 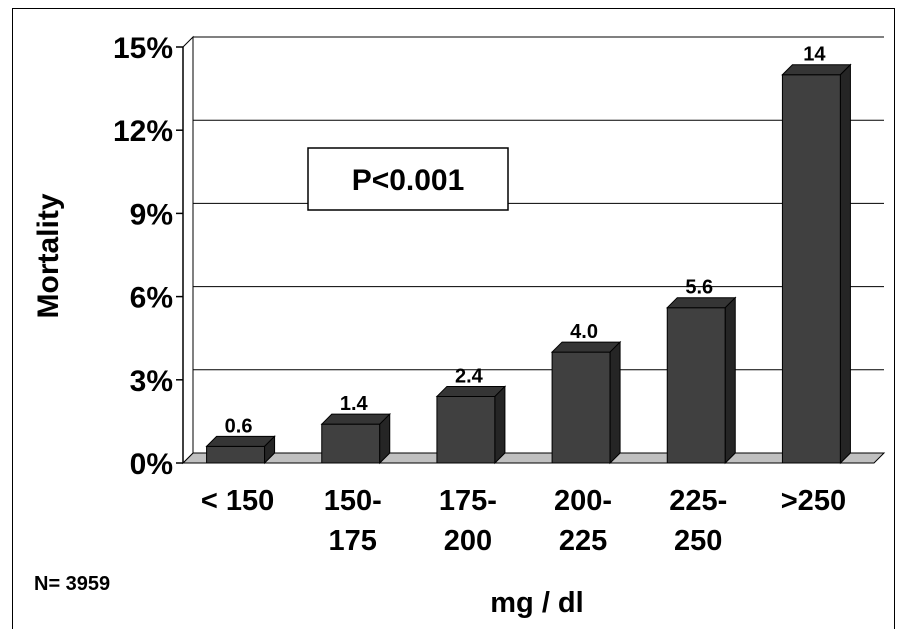 I want to click on x-tick-label: 225, so click(x=583, y=541).